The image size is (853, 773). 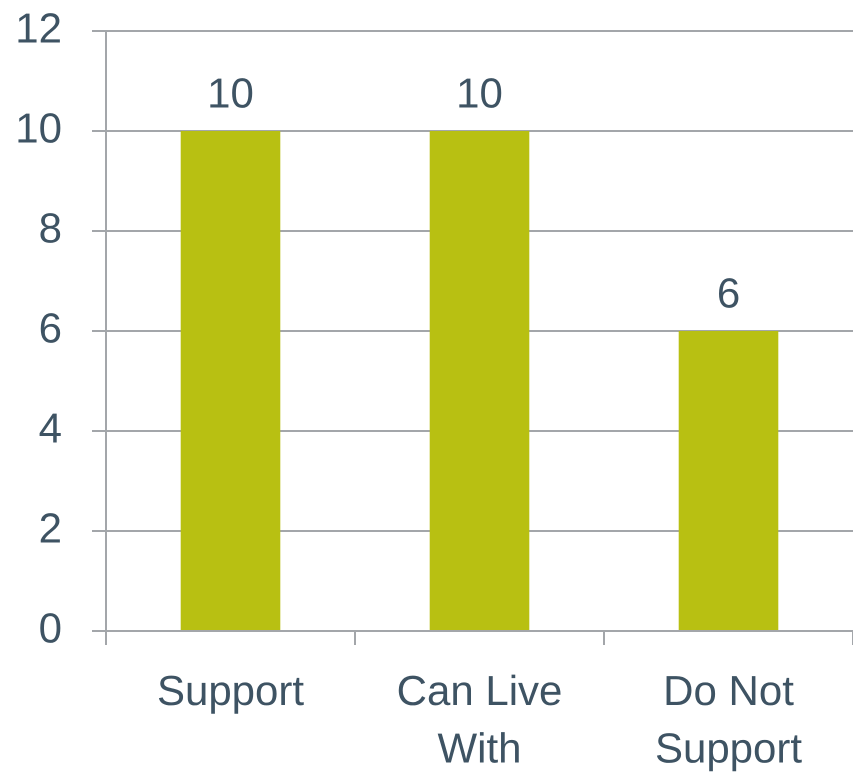 What do you see at coordinates (50, 228) in the screenshot?
I see `y-tick-label: 8` at bounding box center [50, 228].